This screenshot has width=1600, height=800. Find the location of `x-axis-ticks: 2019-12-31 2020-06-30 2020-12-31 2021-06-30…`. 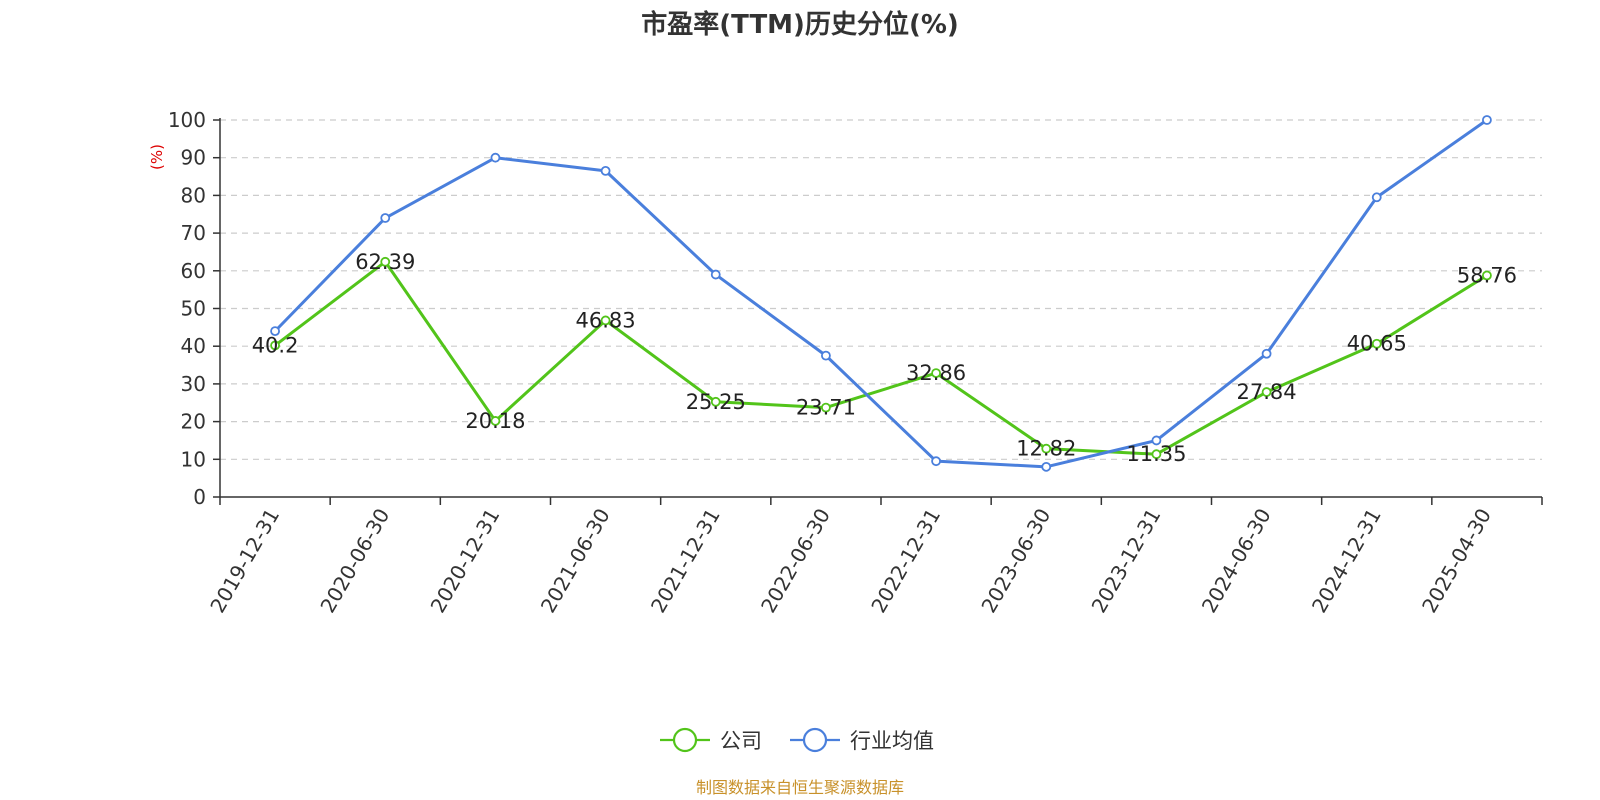

x-axis-ticks: 2019-12-31 2020-06-30 2020-12-31 2021-06-30… is located at coordinates (874, 557).